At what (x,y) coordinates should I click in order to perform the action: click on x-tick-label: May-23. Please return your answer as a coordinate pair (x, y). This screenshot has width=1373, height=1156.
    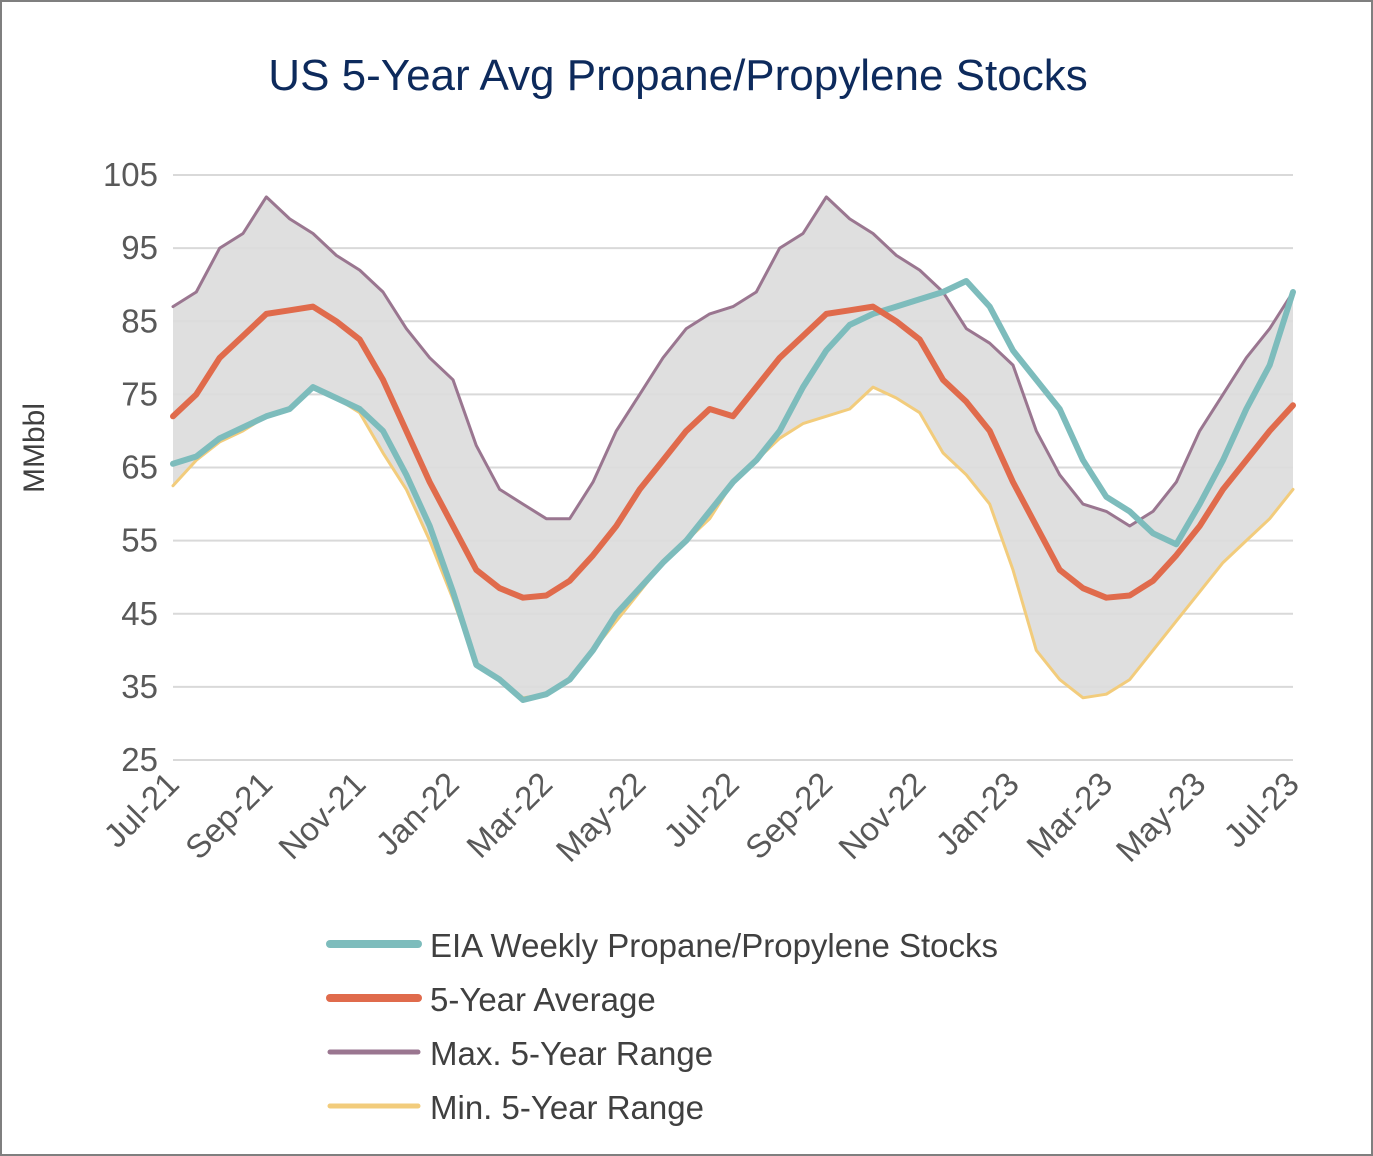
    Looking at the image, I should click on (1161, 817).